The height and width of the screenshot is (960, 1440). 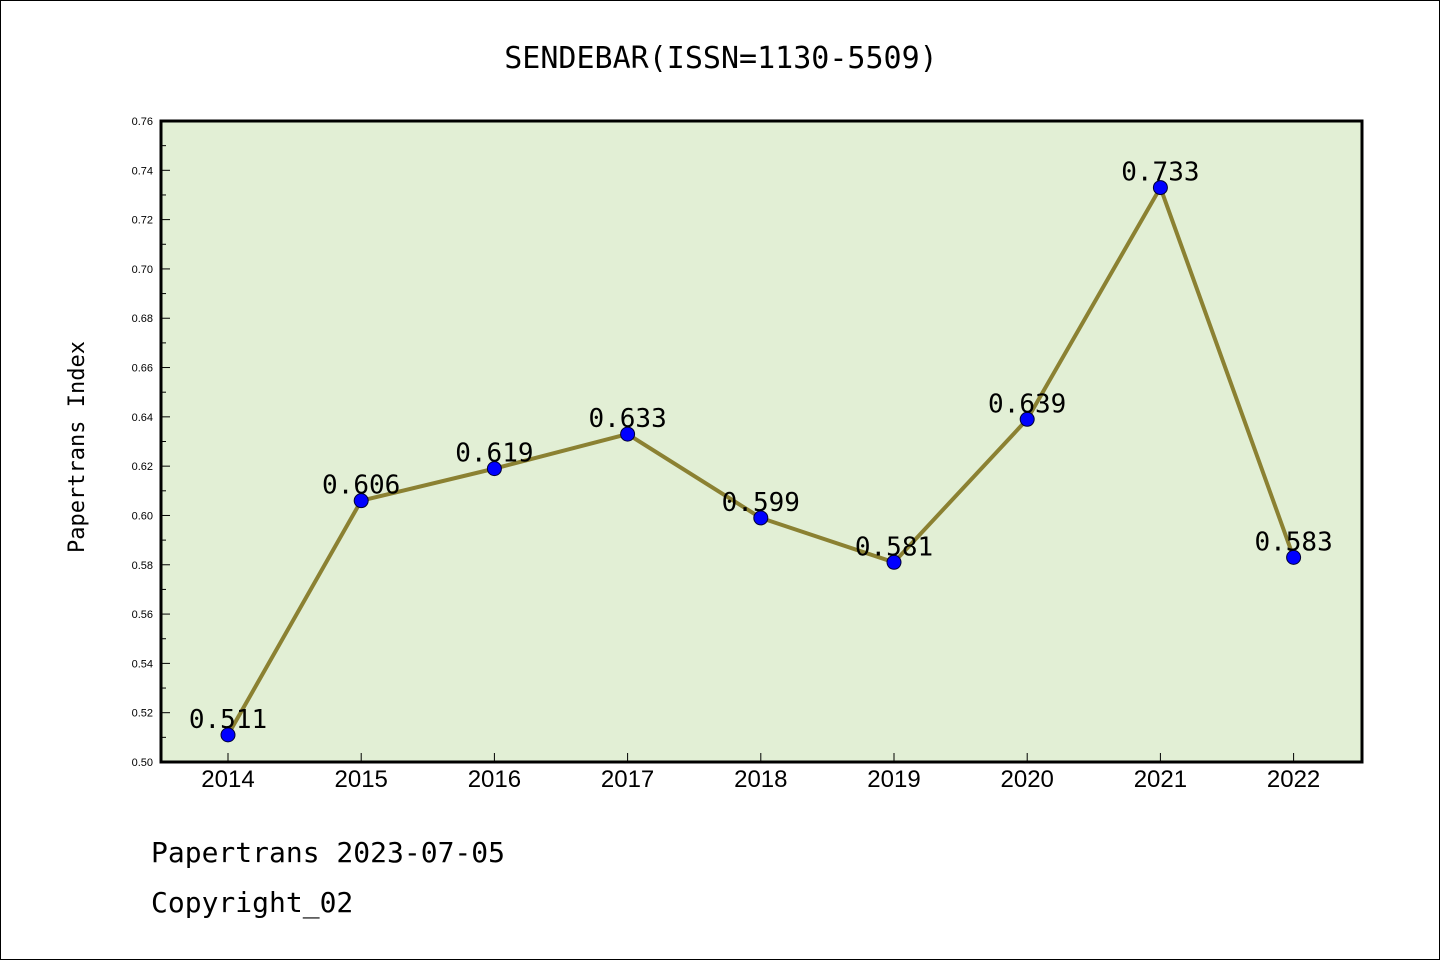 What do you see at coordinates (361, 779) in the screenshot?
I see `x-tick-label: 2015` at bounding box center [361, 779].